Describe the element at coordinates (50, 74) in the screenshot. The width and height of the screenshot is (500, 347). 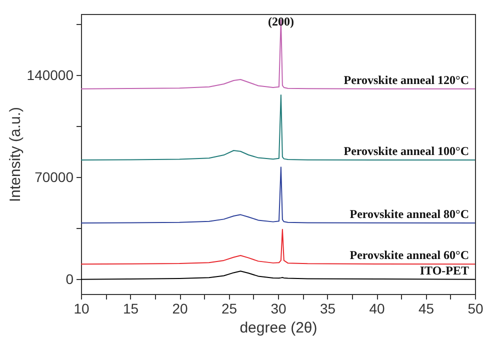
I see `y-tick-label: 140000` at that location.